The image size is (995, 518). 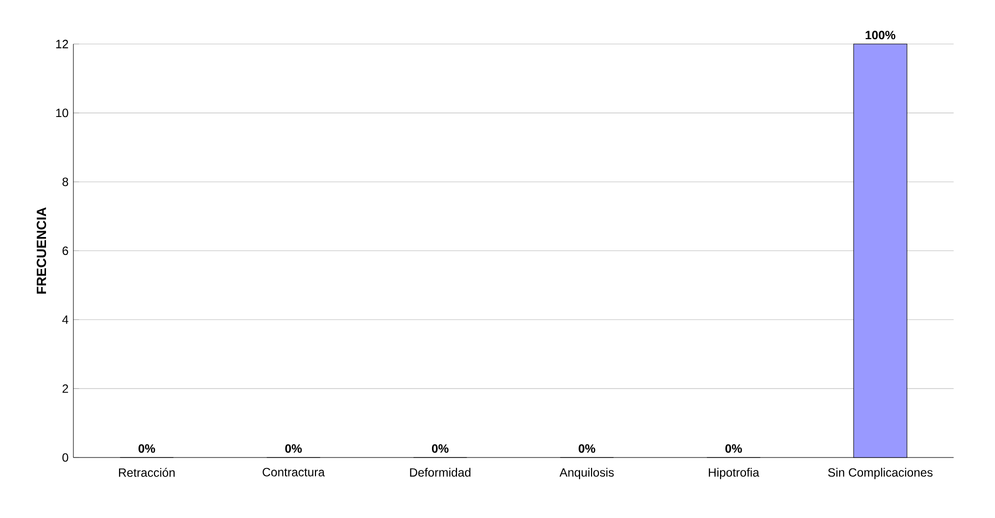 What do you see at coordinates (65, 457) in the screenshot?
I see `y-tick-label: 0` at bounding box center [65, 457].